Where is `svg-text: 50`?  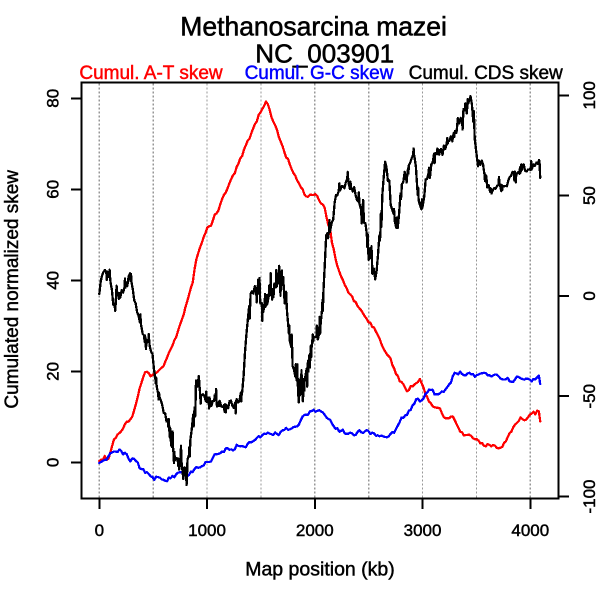 svg-text: 50 is located at coordinates (589, 195).